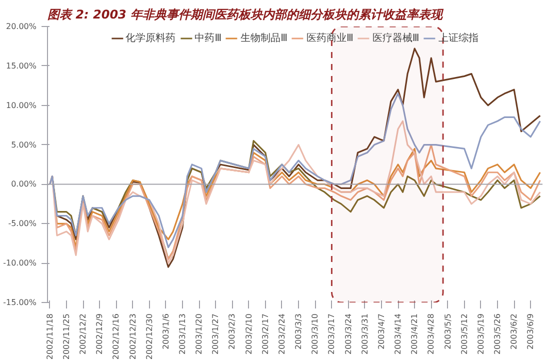 This screenshot has width=556, height=362. What do you see at coordinates (398, 334) in the screenshot?
I see `x-tick-label: 2003/4/14` at bounding box center [398, 334].